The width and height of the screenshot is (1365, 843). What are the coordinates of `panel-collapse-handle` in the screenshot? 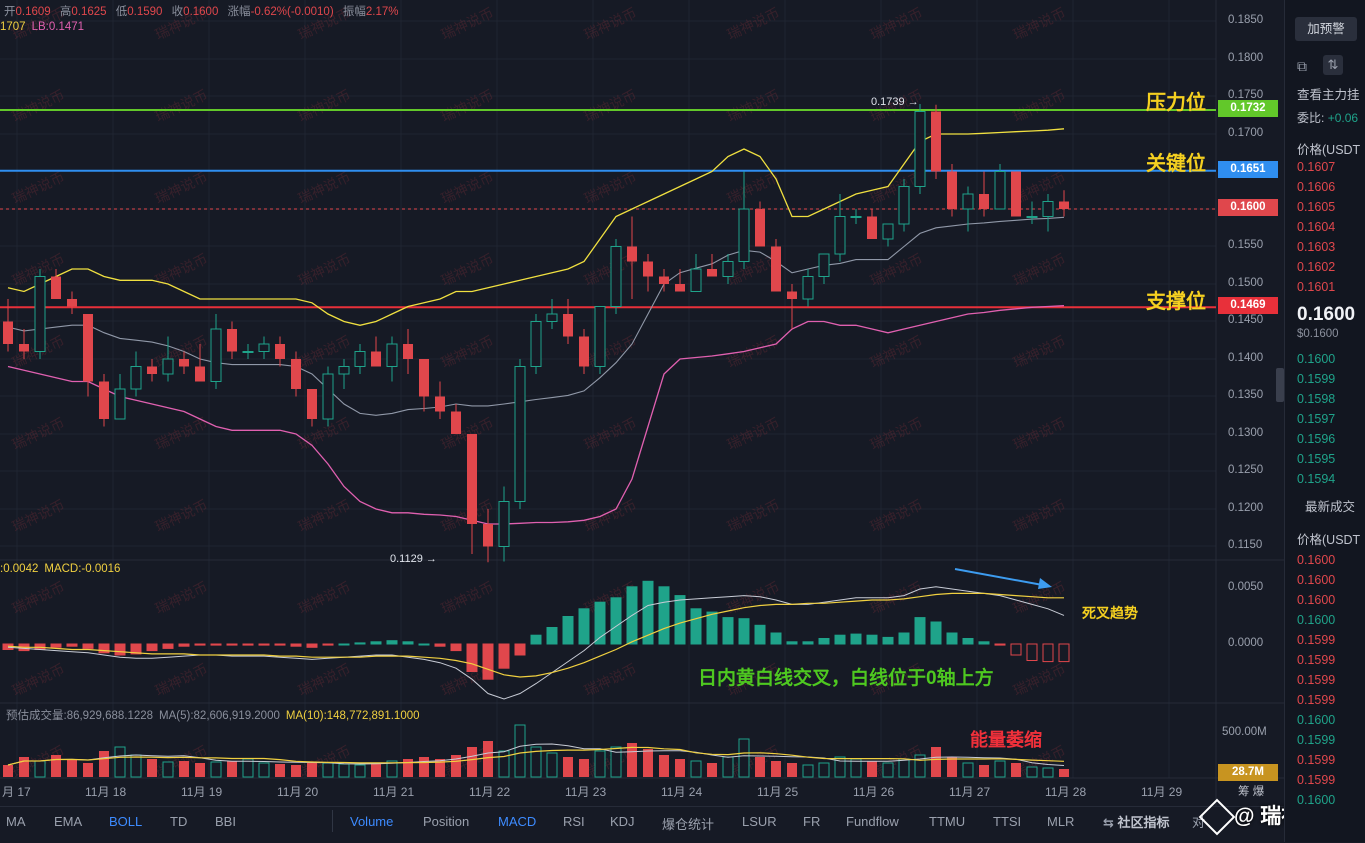 It's located at (1280, 385).